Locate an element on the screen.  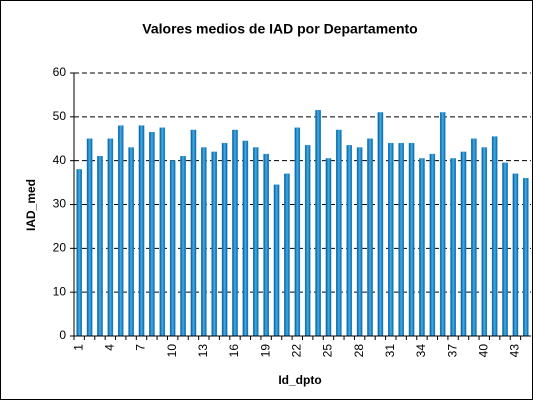
x-tick-label: 37 is located at coordinates (452, 351).